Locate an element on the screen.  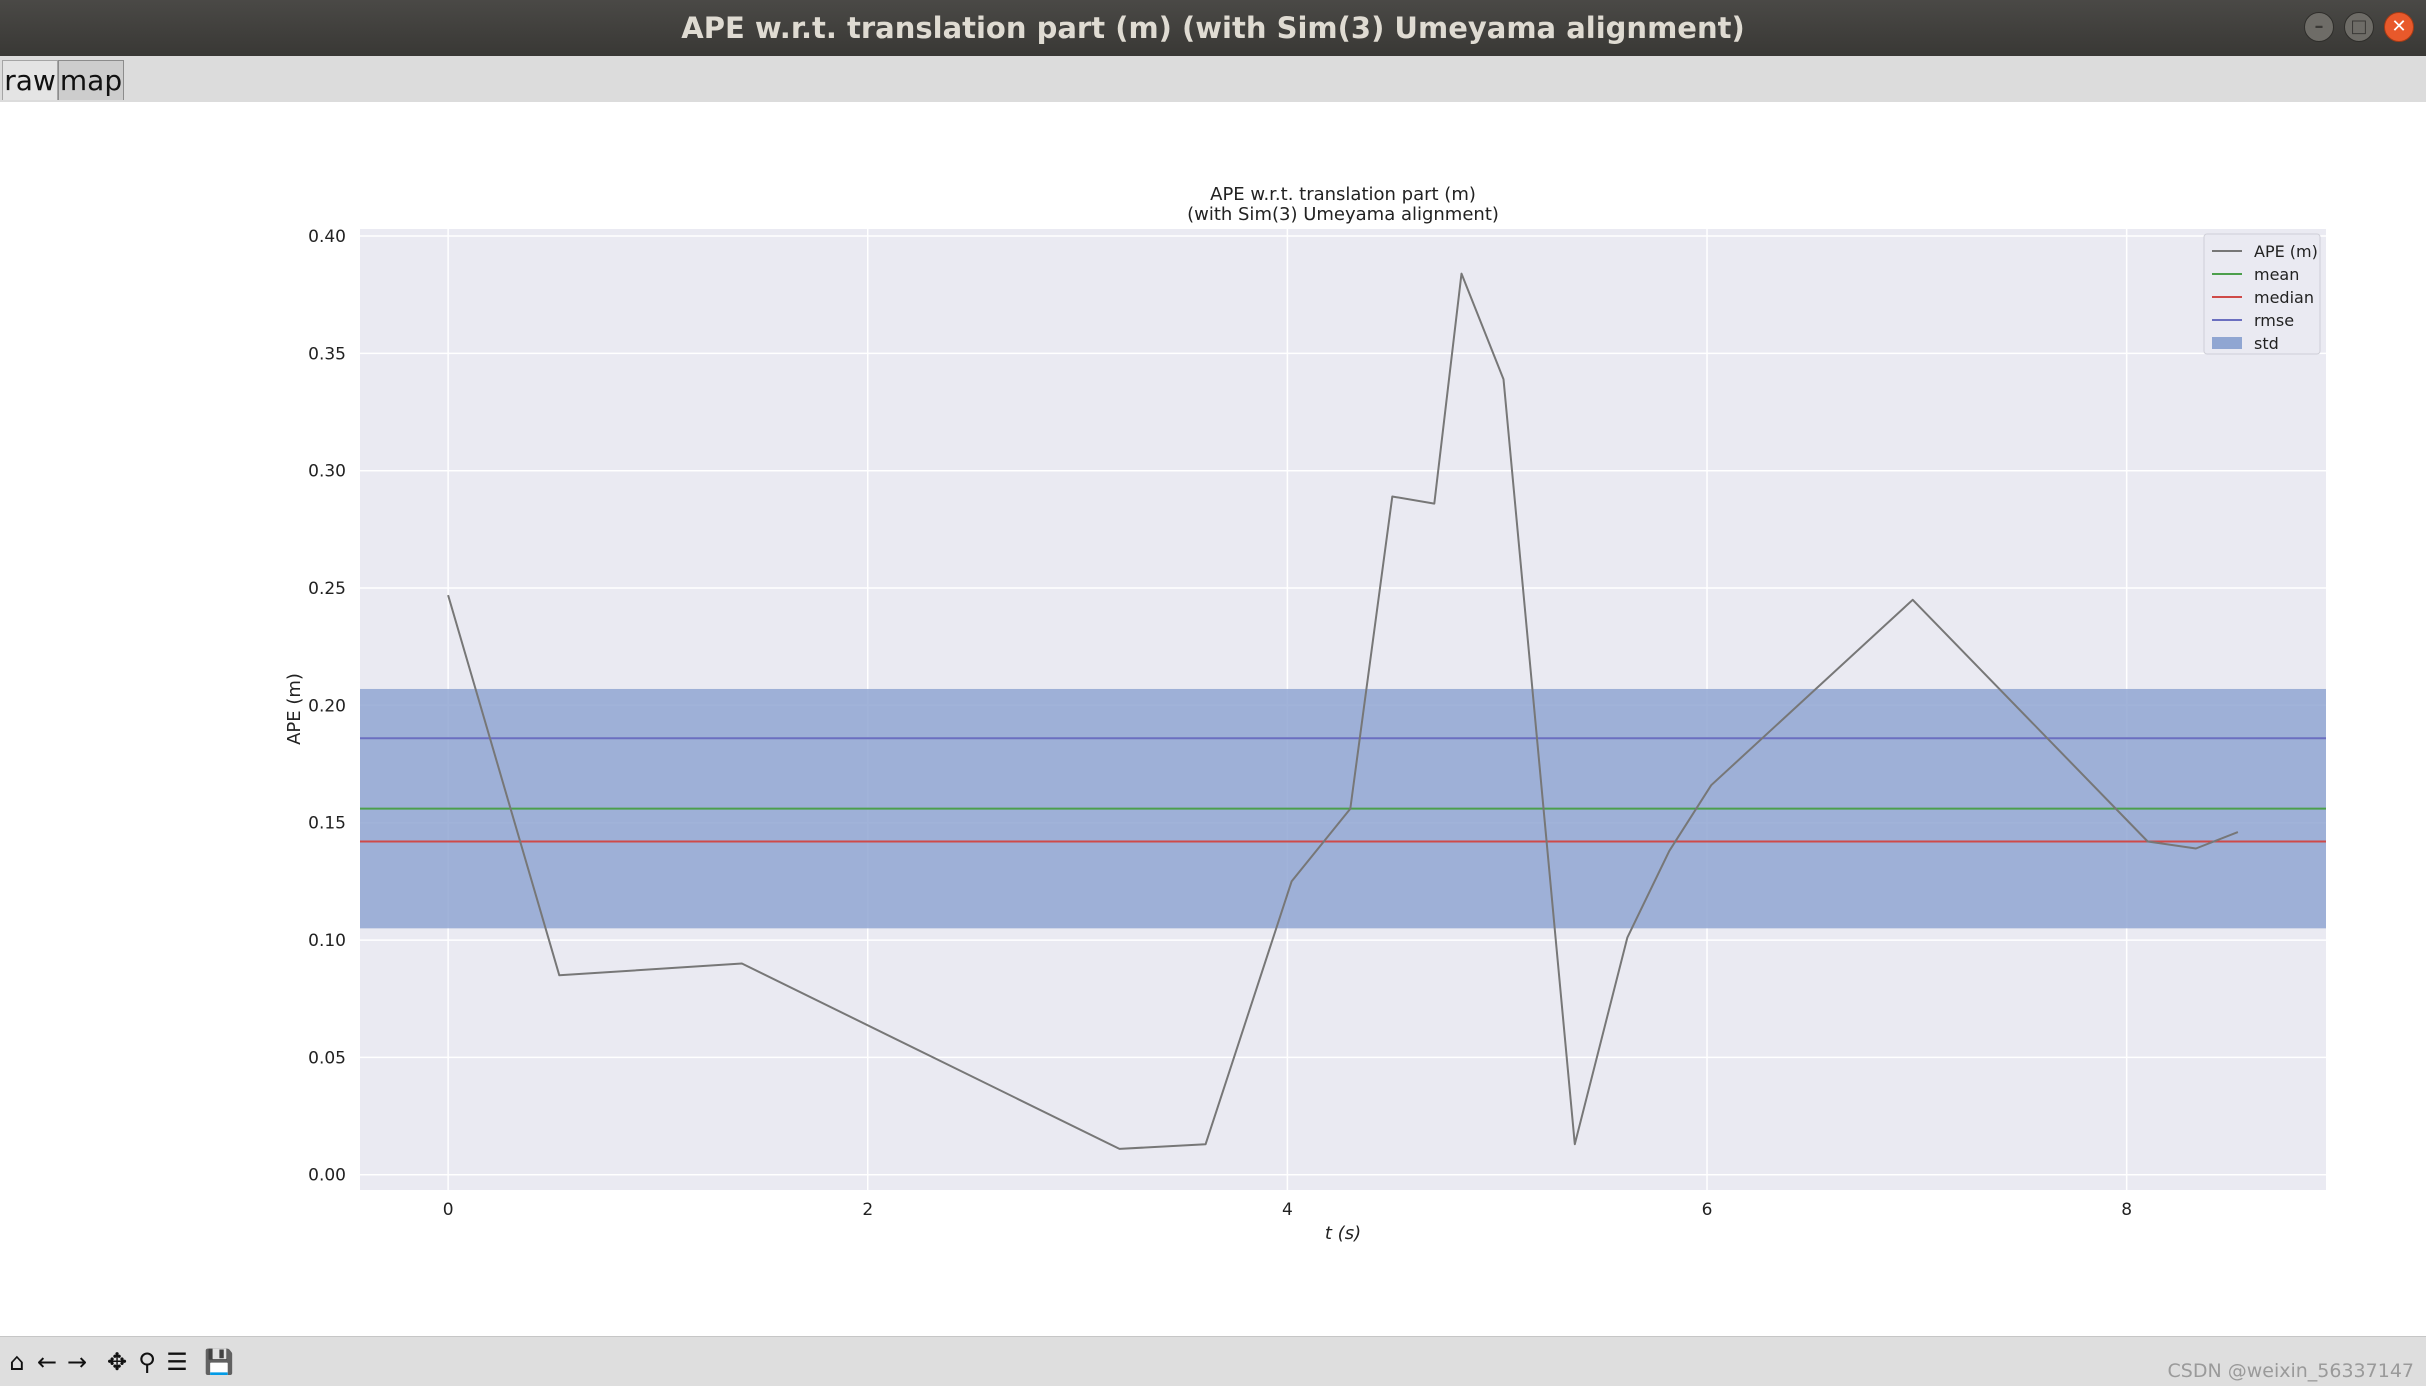
save-icon: 💾 is located at coordinates (219, 1362).